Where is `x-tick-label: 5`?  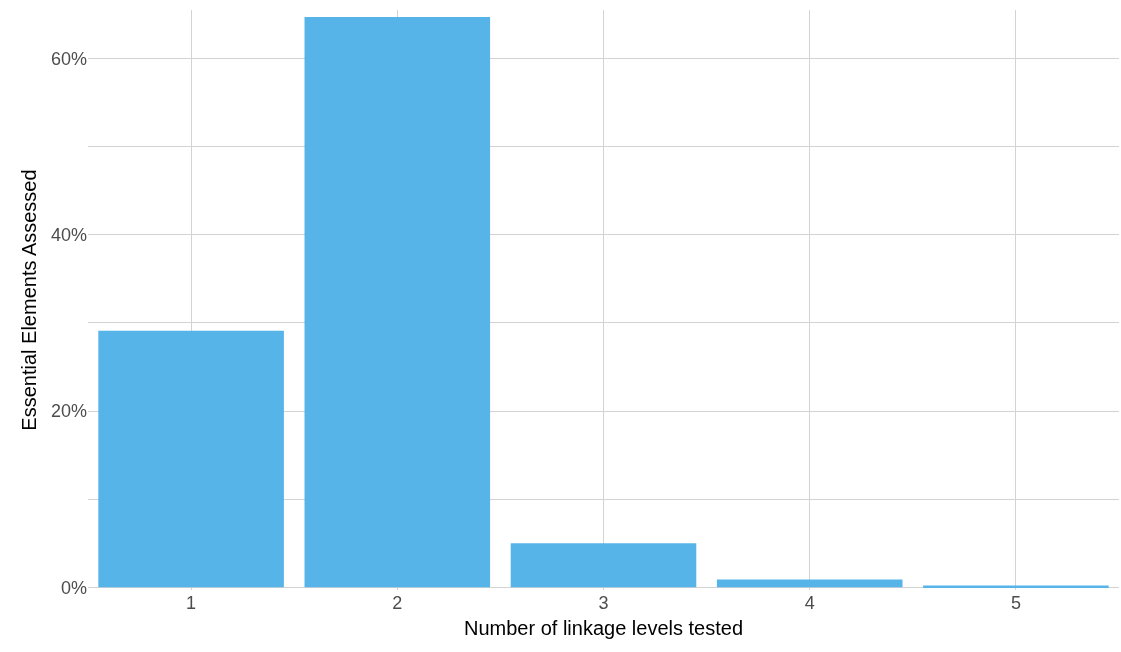
x-tick-label: 5 is located at coordinates (1015, 603).